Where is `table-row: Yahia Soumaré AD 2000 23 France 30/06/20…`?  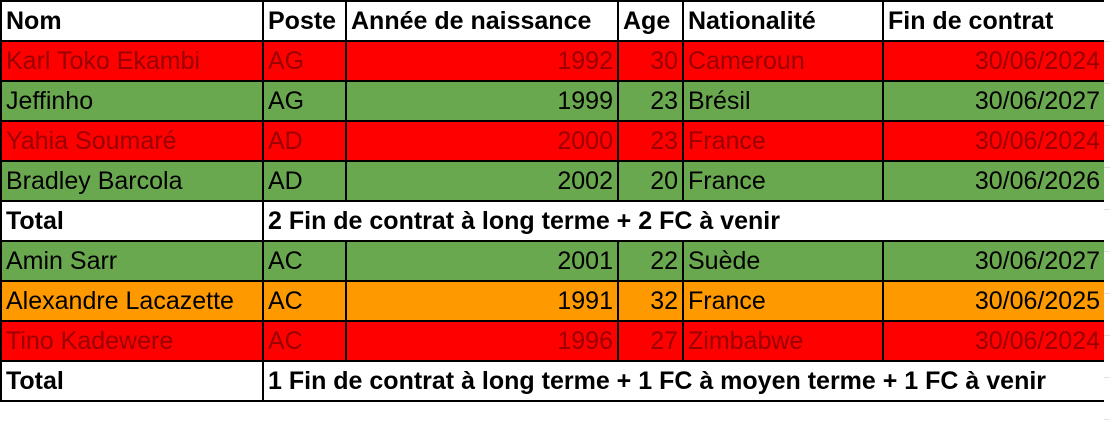 table-row: Yahia Soumaré AD 2000 23 France 30/06/20… is located at coordinates (553, 141).